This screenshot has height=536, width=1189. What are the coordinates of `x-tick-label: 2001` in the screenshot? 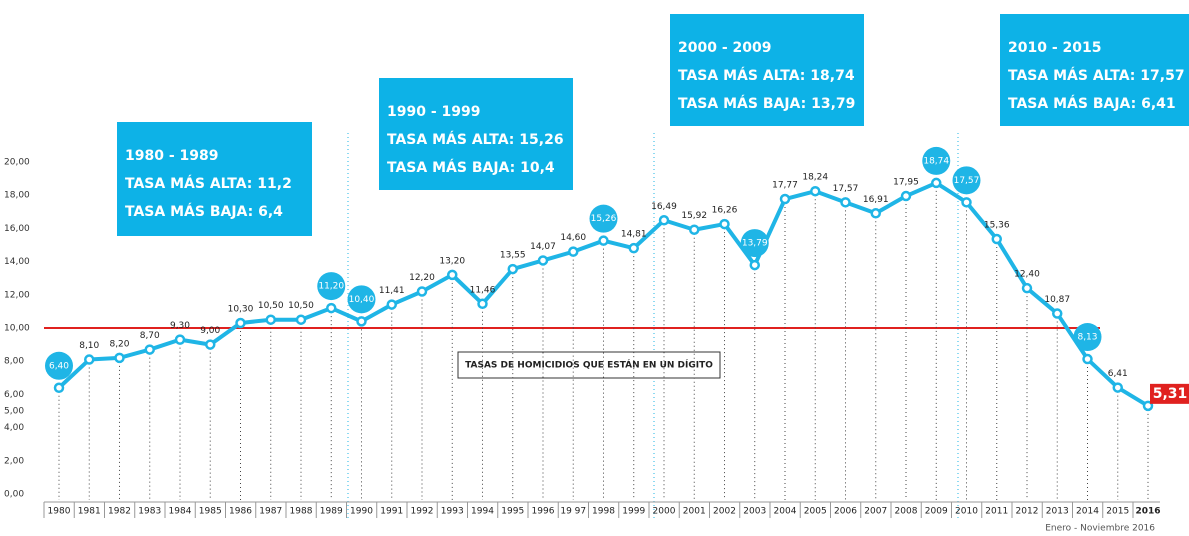 It's located at (694, 512).